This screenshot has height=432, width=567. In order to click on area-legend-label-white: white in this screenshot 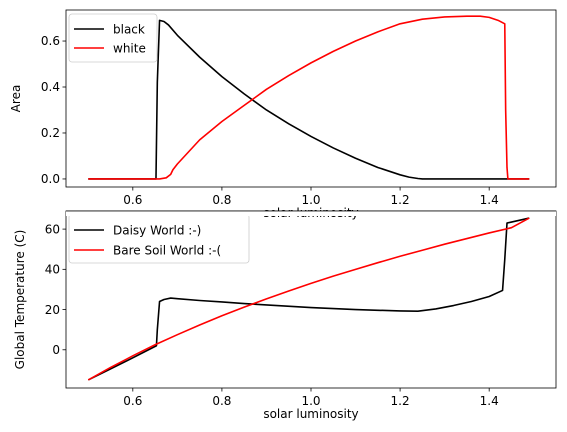, I will do `click(129, 49)`.